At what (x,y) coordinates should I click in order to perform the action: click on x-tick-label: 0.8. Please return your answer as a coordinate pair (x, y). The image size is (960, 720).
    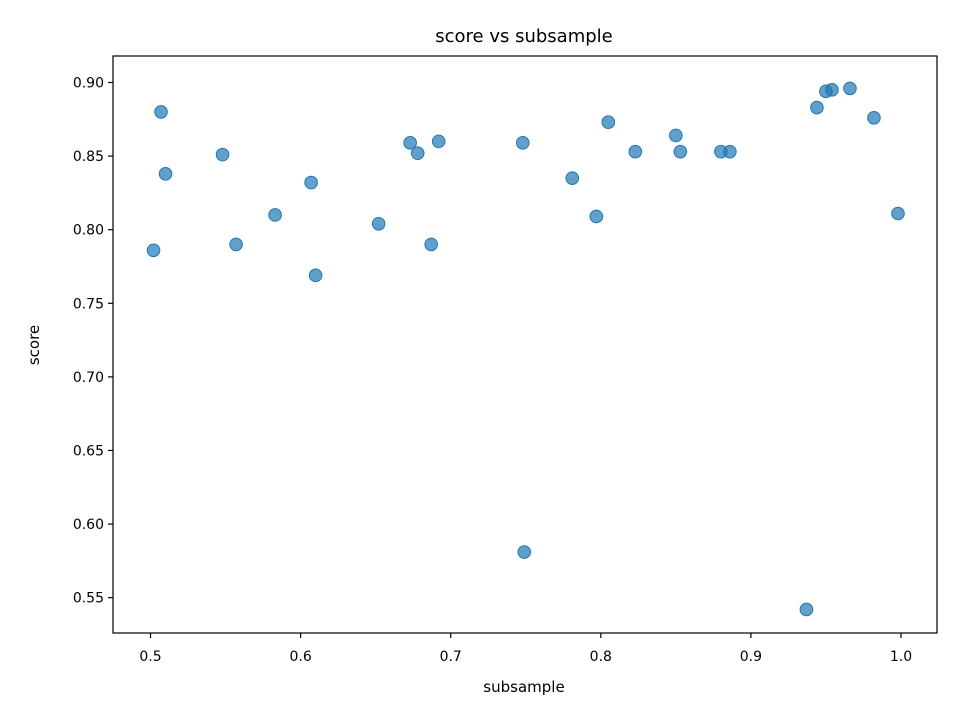
    Looking at the image, I should click on (601, 657).